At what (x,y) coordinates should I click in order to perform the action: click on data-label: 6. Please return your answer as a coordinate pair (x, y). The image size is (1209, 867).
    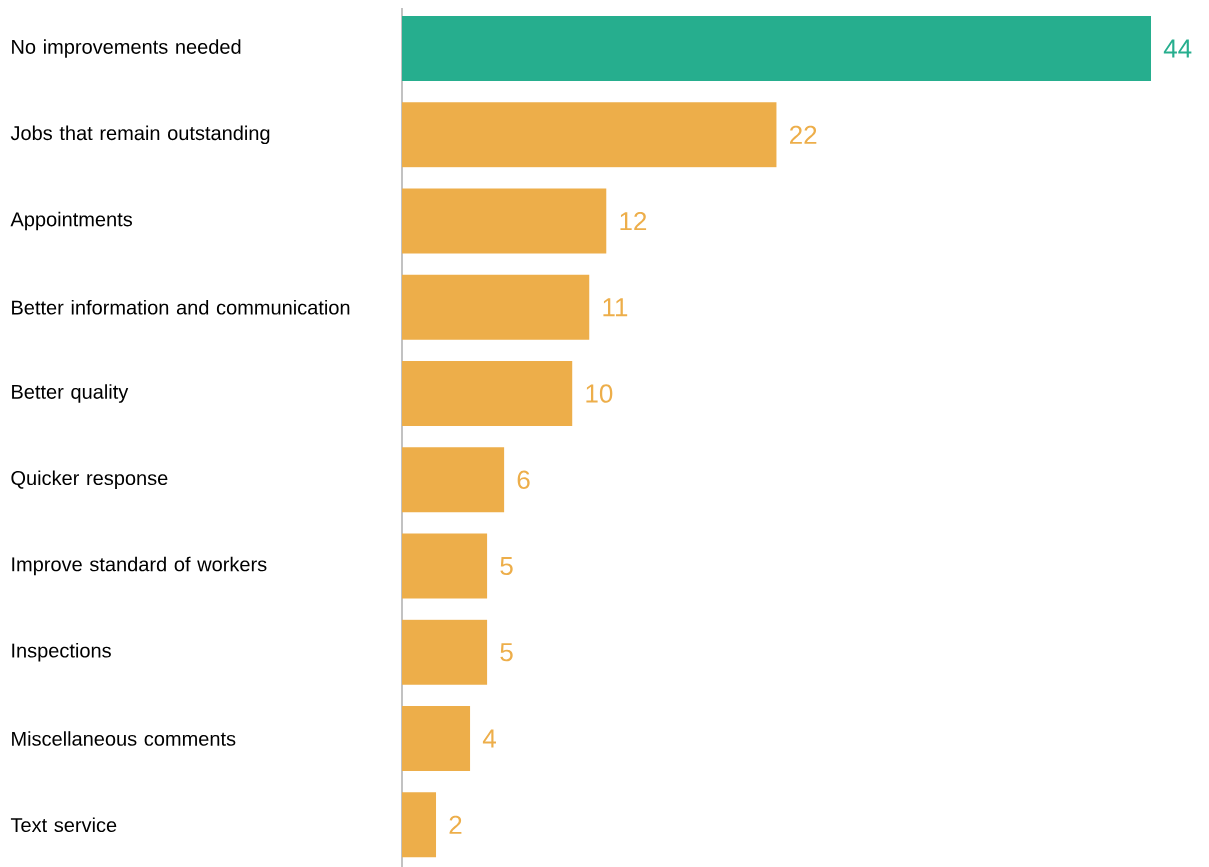
    Looking at the image, I should click on (523, 479).